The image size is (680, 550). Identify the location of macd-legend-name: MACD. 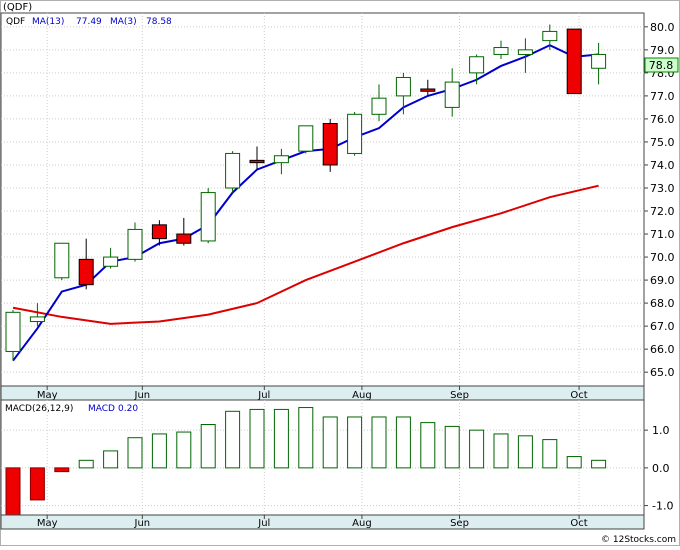
(101, 409).